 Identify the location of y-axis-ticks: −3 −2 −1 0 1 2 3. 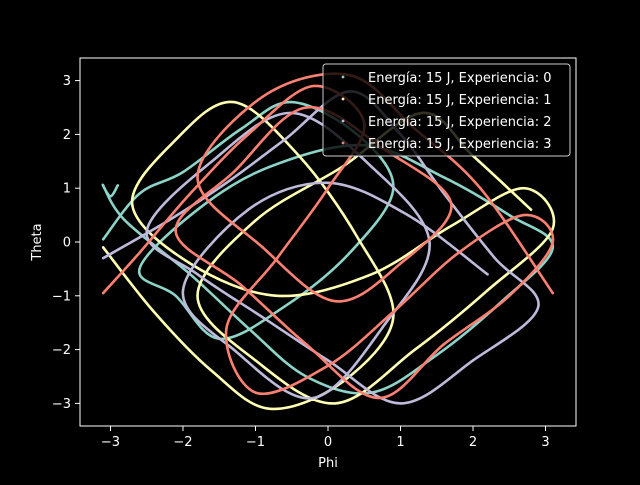
(66, 243).